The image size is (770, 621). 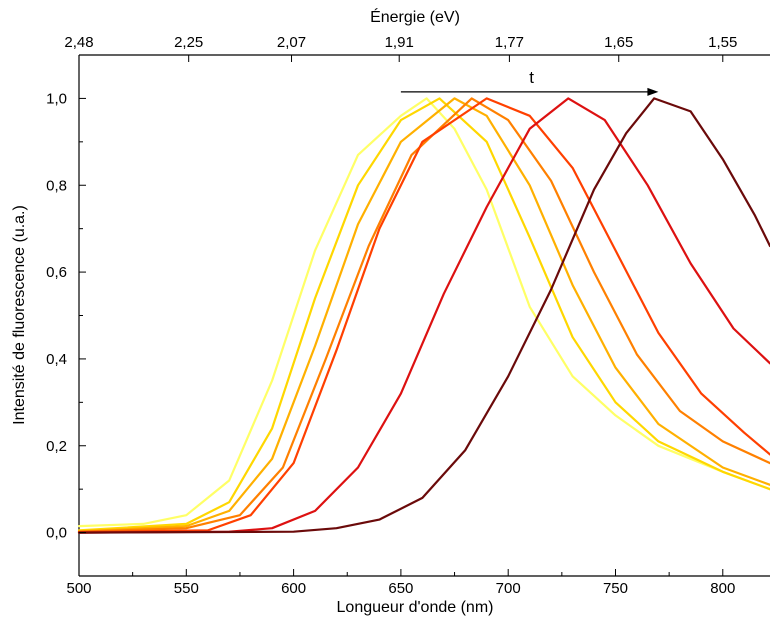 I want to click on x-tick-label: 650, so click(x=400, y=588).